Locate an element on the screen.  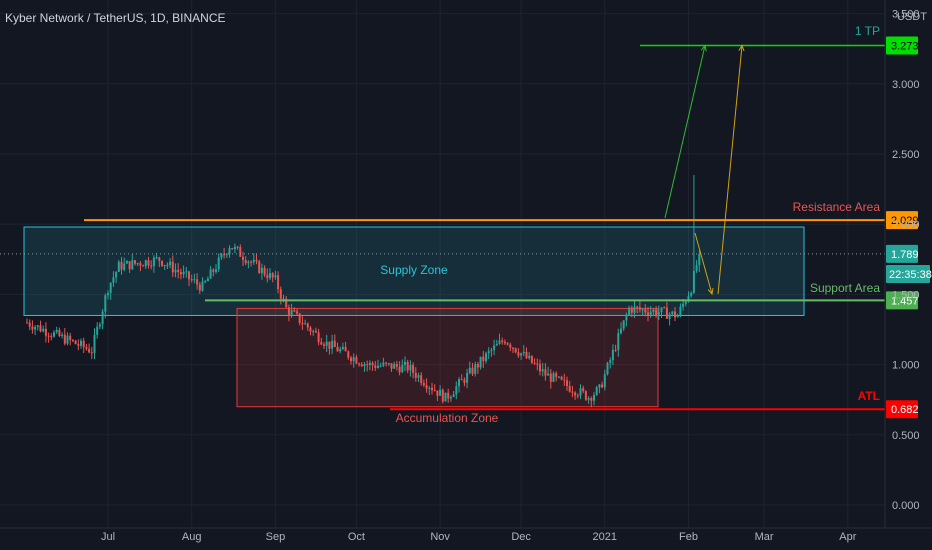
y-tick-label: 3.500 is located at coordinates (906, 15).